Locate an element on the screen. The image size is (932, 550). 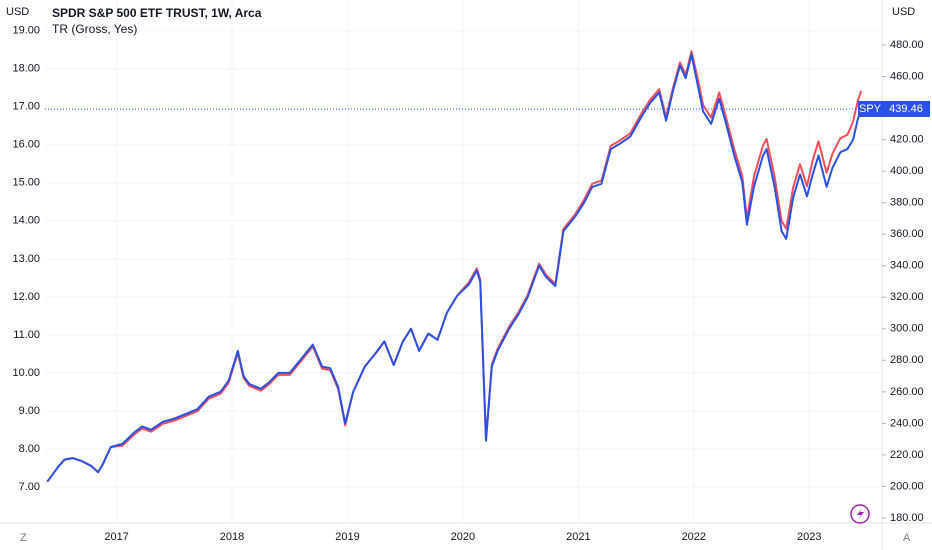
y2-tick-label: 460.00 is located at coordinates (907, 76).